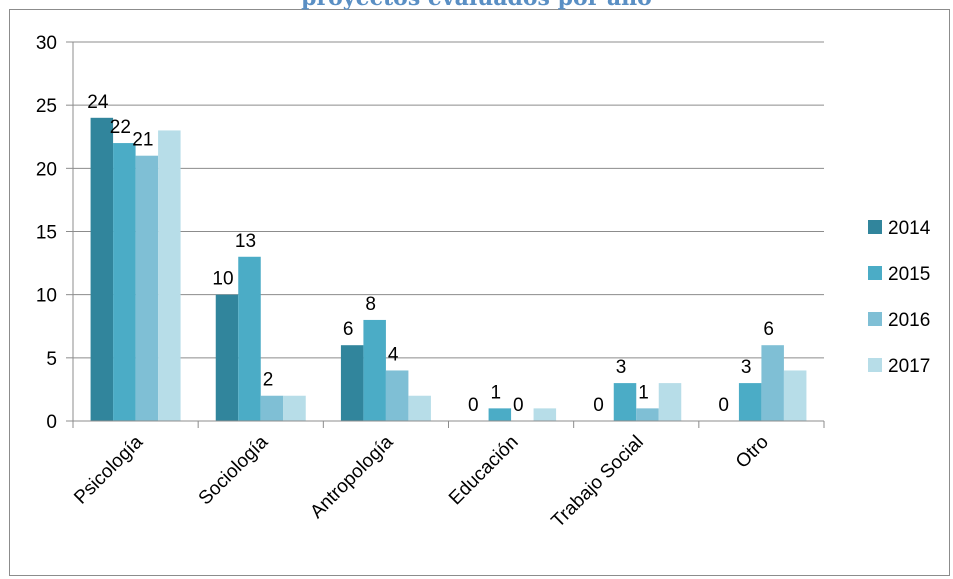  What do you see at coordinates (51, 422) in the screenshot?
I see `y-tick-label: 0` at bounding box center [51, 422].